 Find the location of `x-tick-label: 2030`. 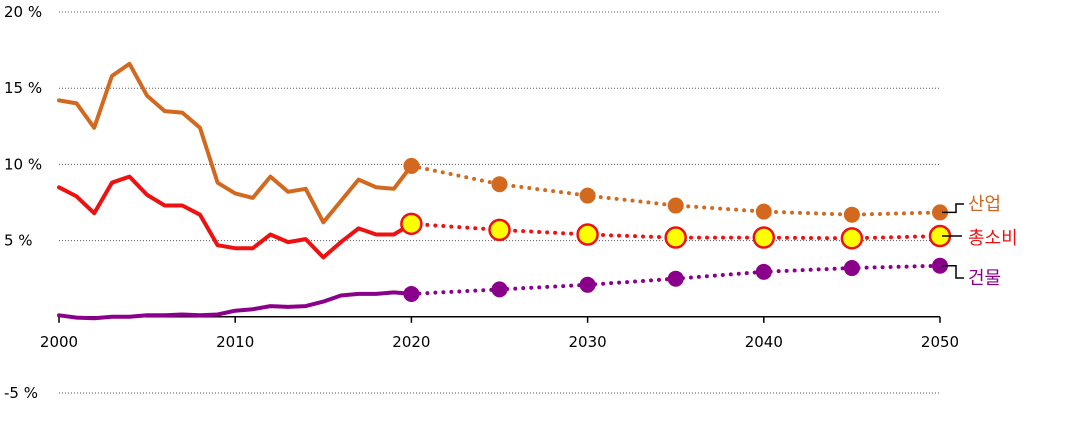

x-tick-label: 2030 is located at coordinates (588, 342).